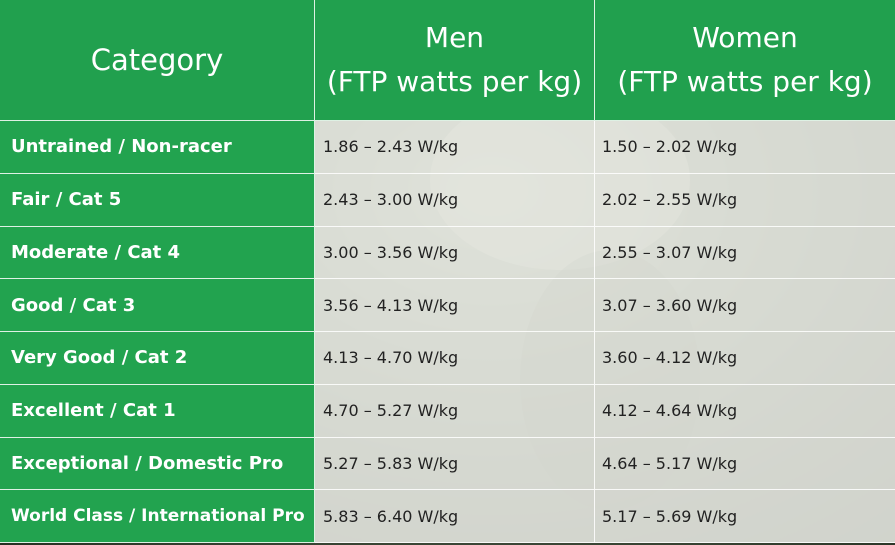 The image size is (895, 545). I want to click on women-value-cell: 1.50 – 2.02 W/kg, so click(745, 147).